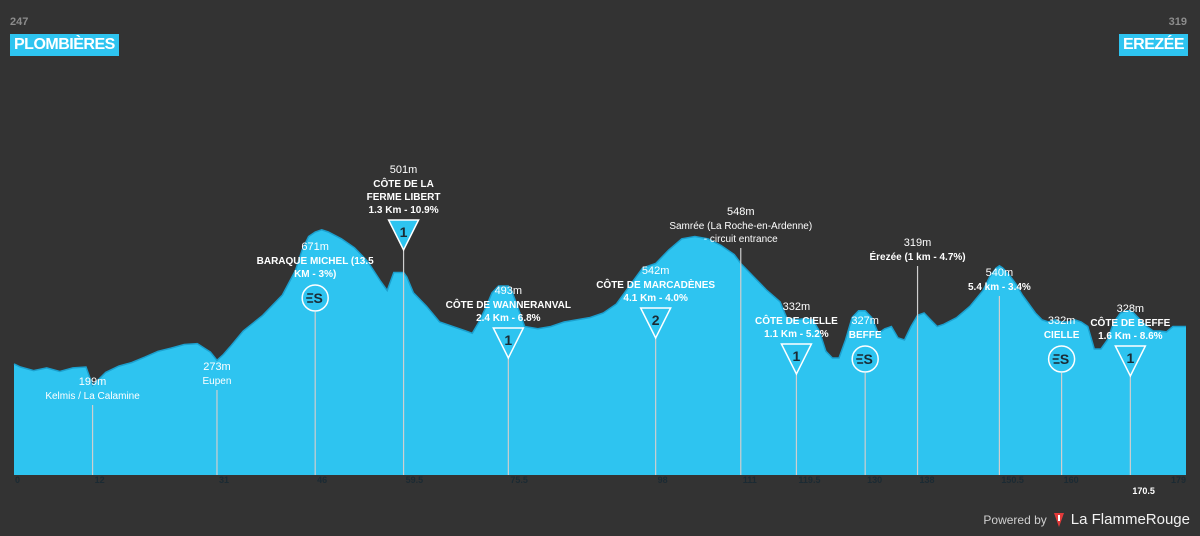  I want to click on marker-label: 4.1 Km - 4.0%, so click(655, 298).